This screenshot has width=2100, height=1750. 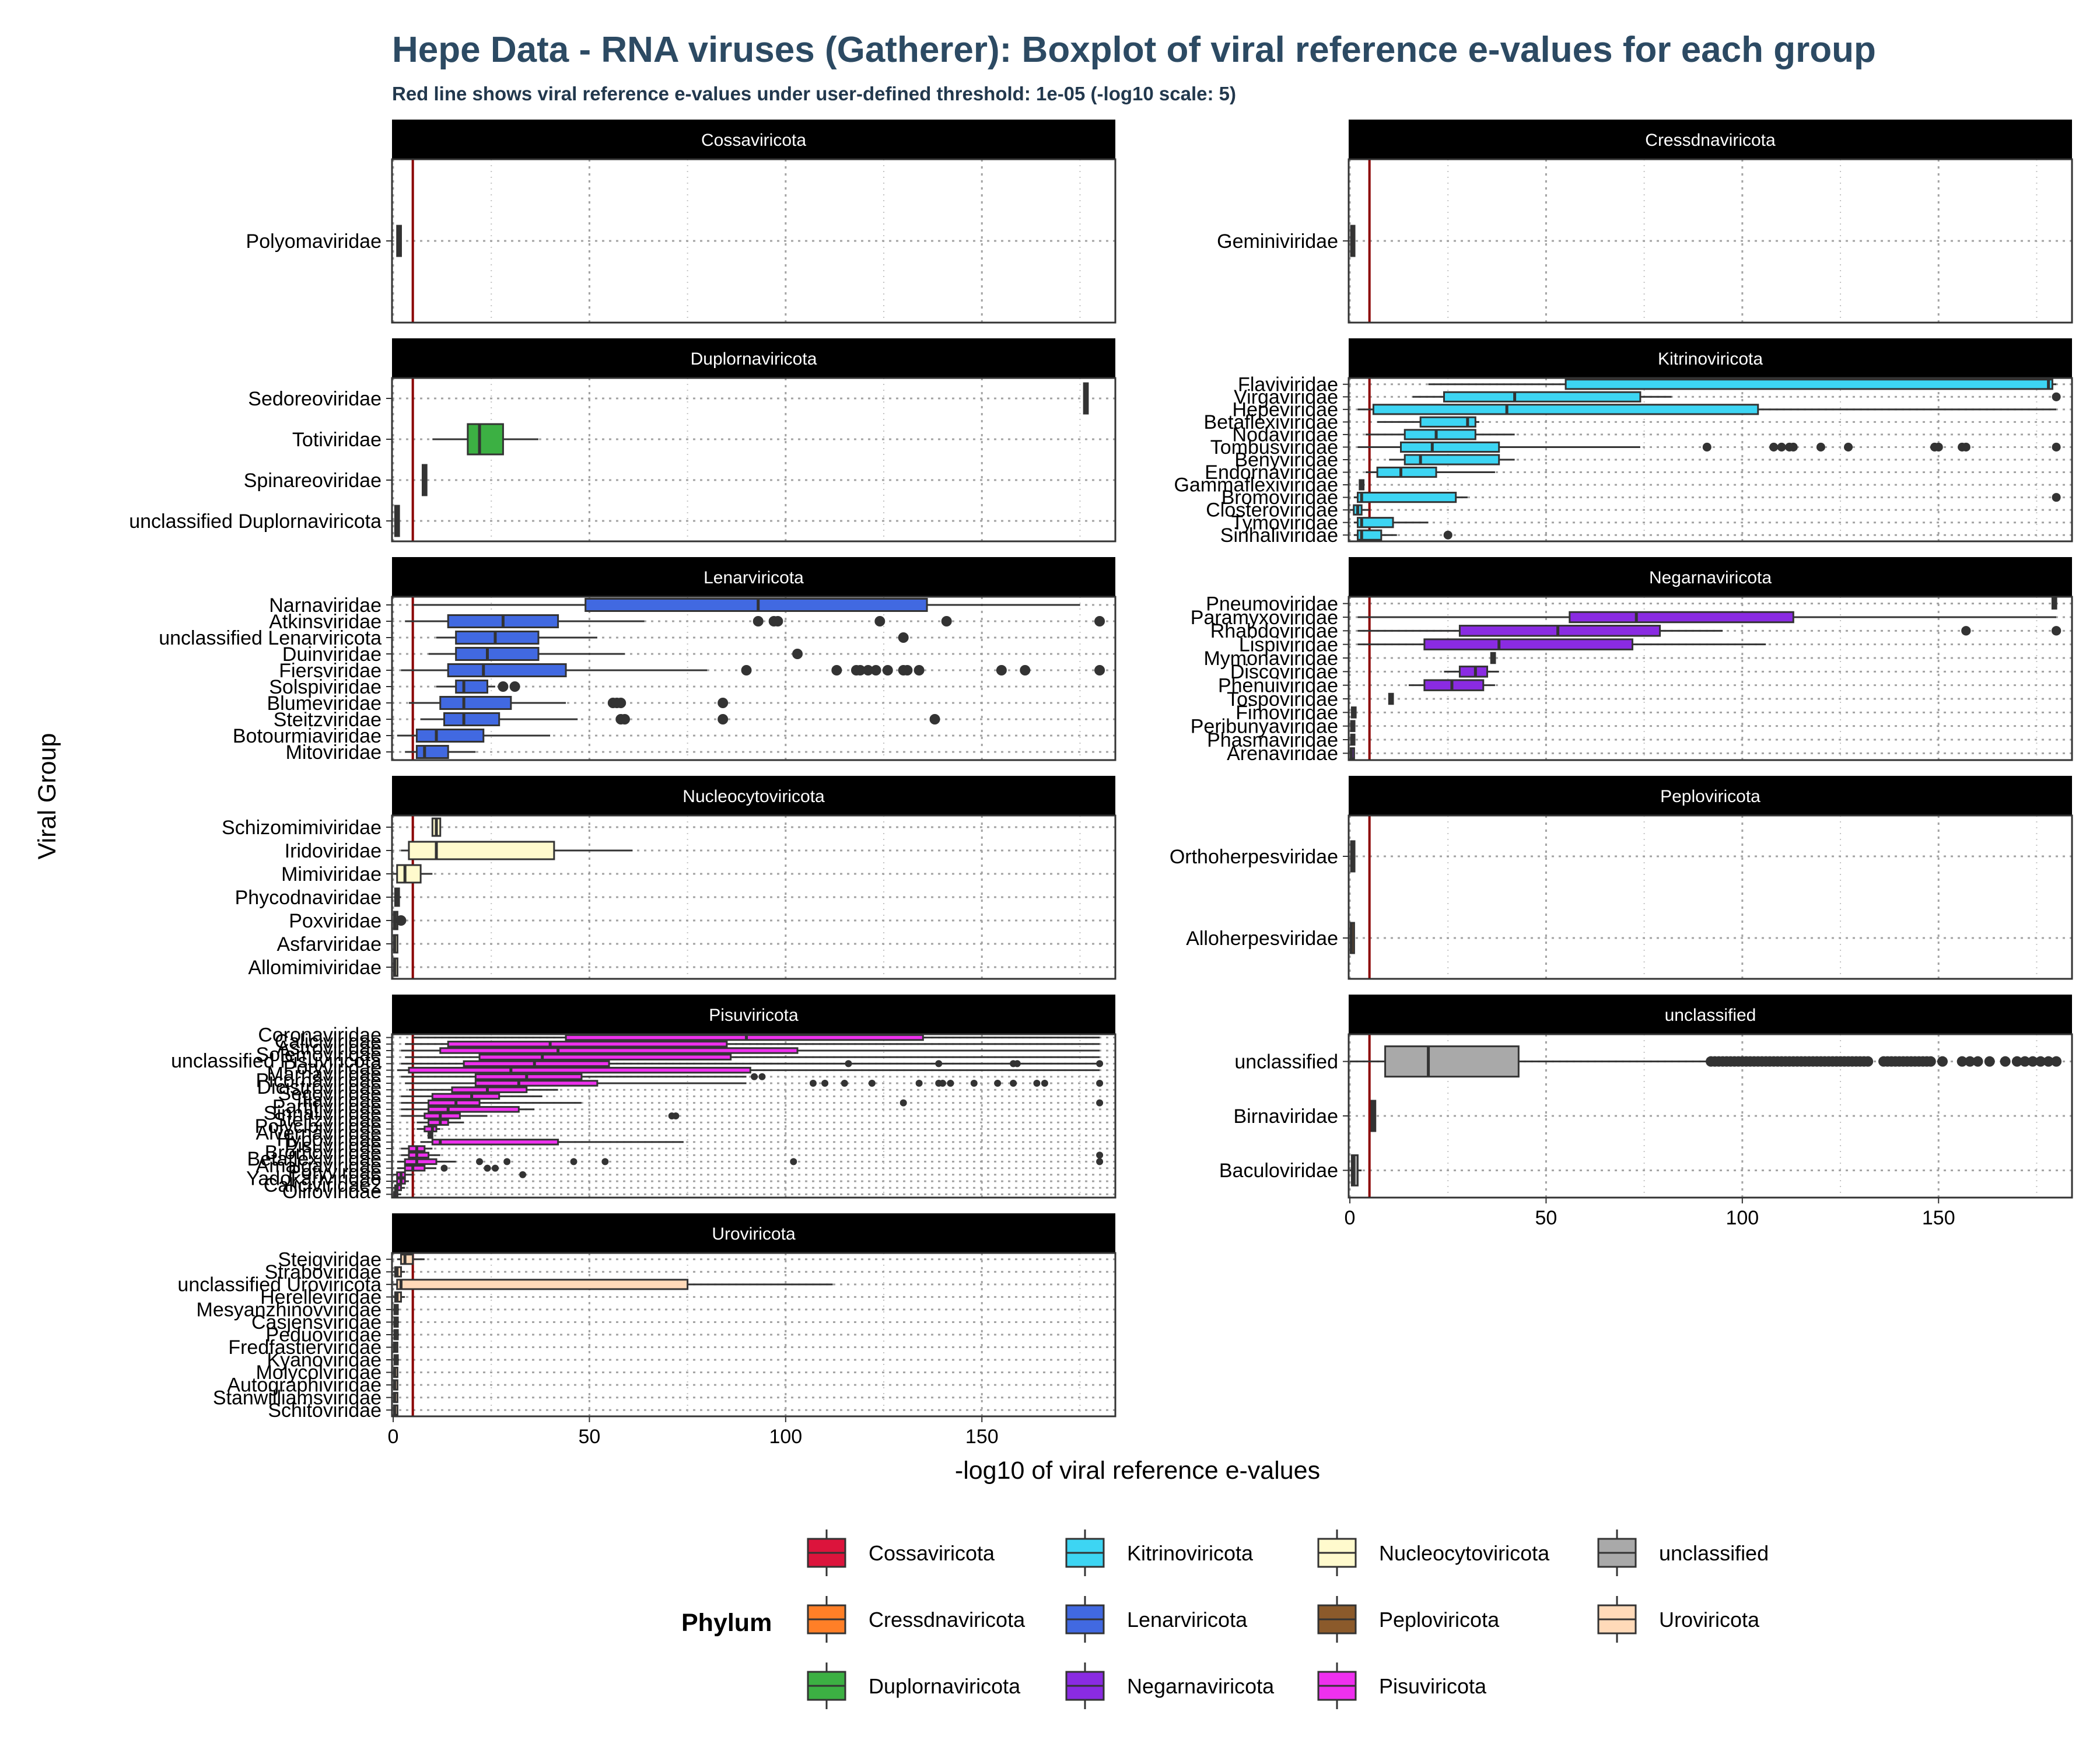 What do you see at coordinates (753, 670) in the screenshot?
I see `box-fiersviridae` at bounding box center [753, 670].